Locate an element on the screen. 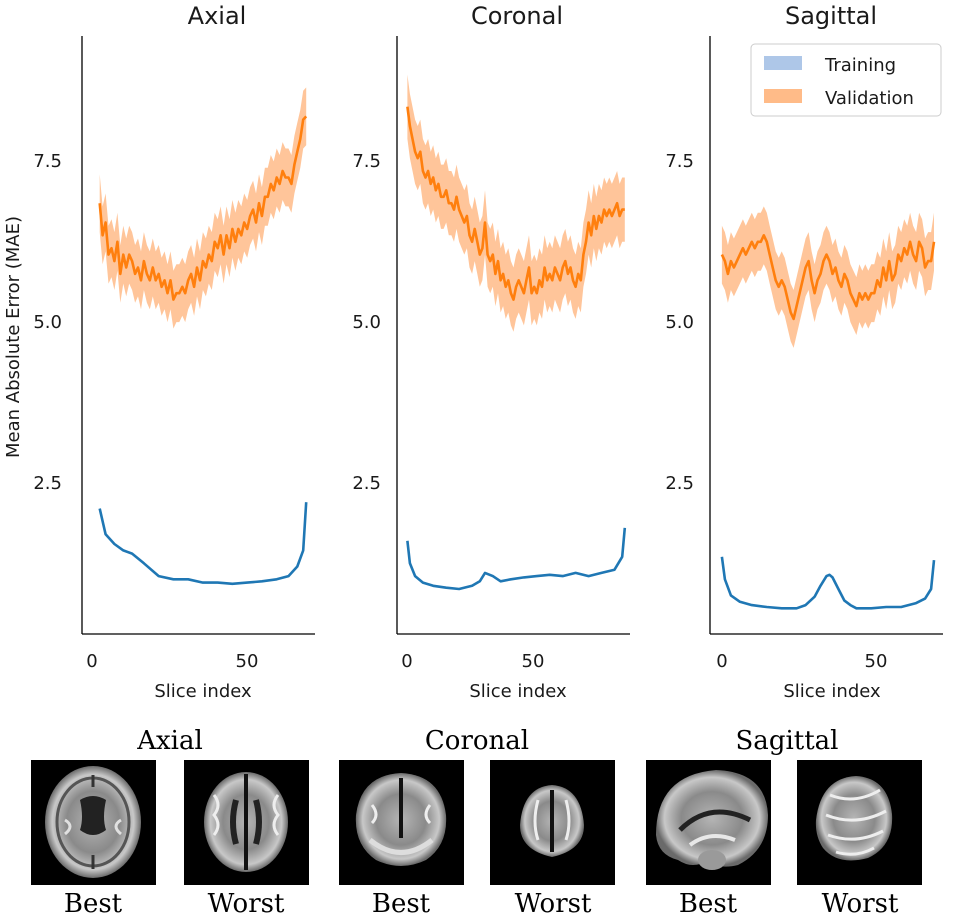 The image size is (957, 918). gallery-title-coronal: Coronal is located at coordinates (477, 741).